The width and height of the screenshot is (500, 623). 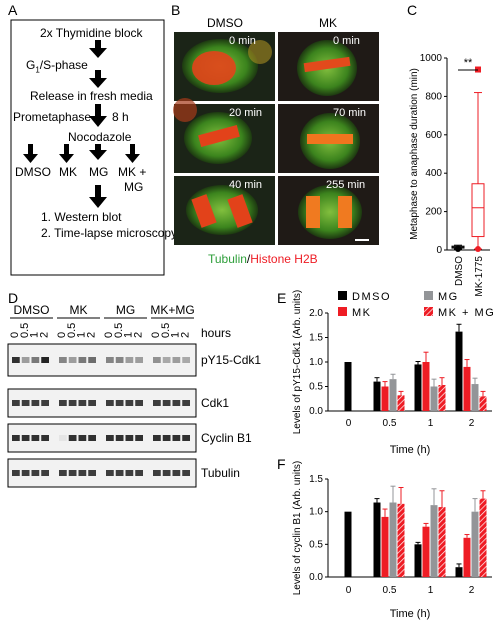 I want to click on blot-strip, so click(x=102, y=360).